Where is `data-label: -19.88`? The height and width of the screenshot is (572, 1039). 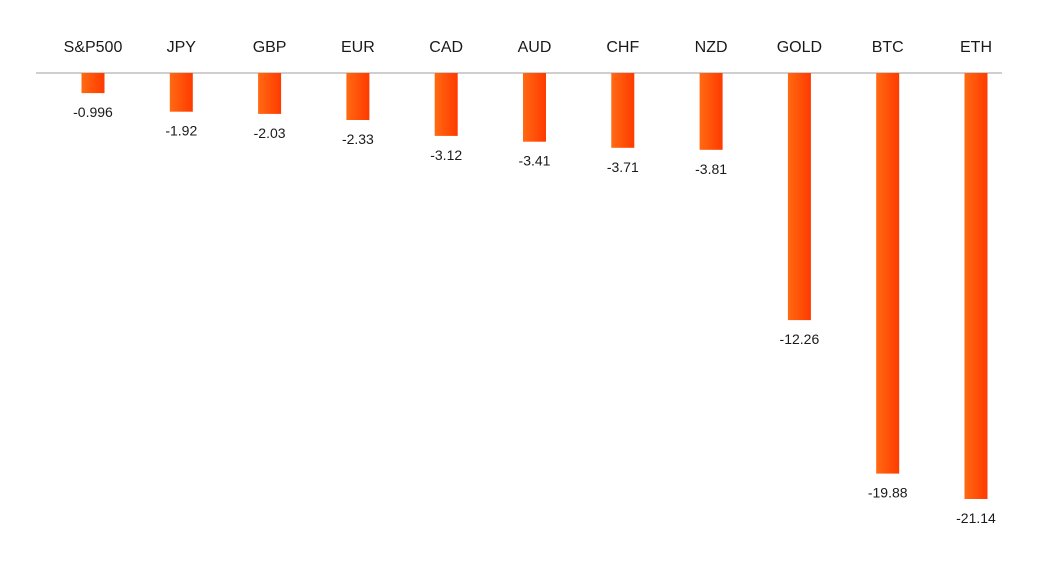
data-label: -19.88 is located at coordinates (888, 493).